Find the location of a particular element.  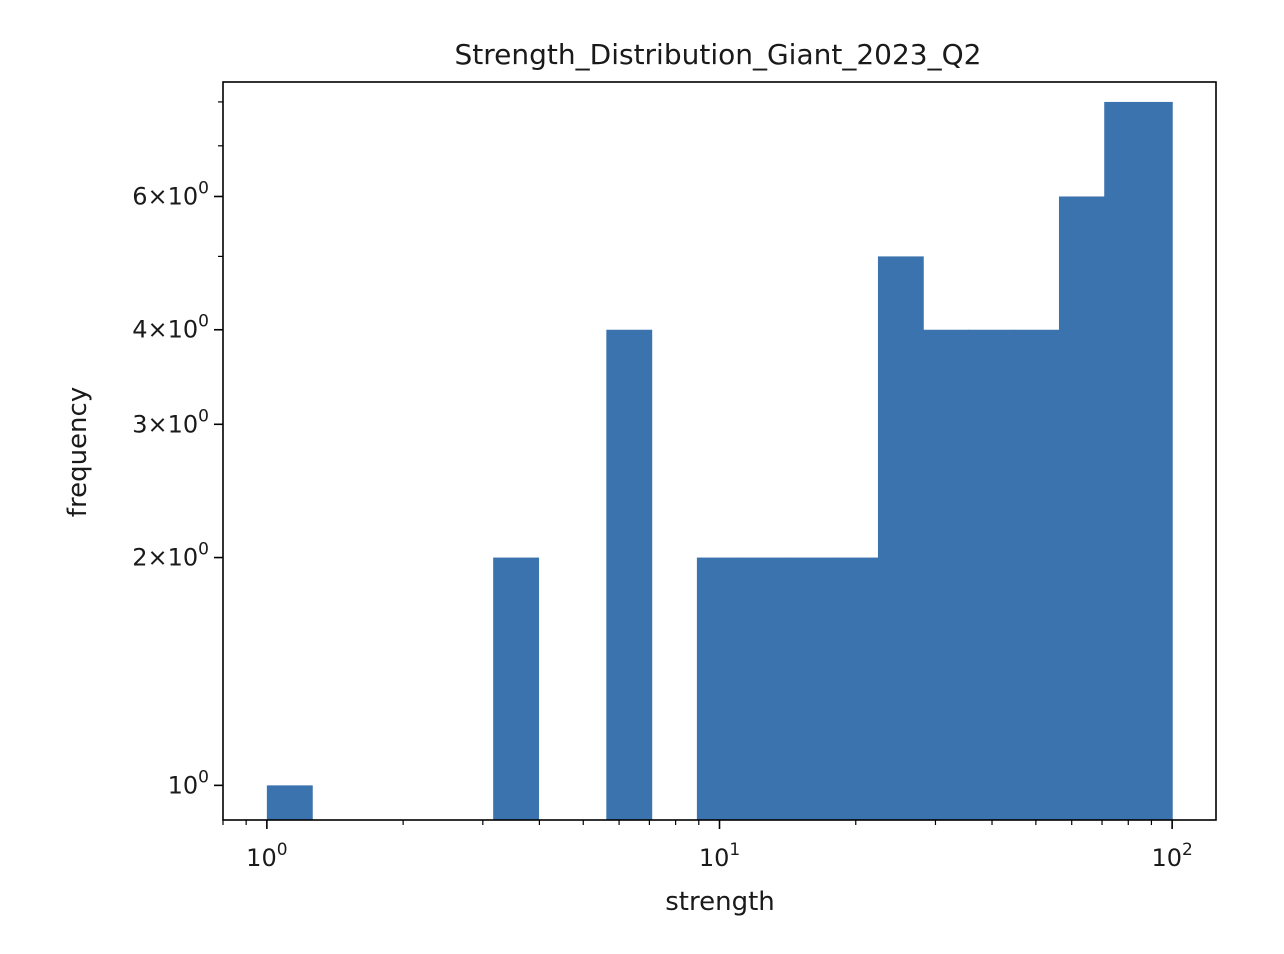

x-tick-label-1: 10¹ is located at coordinates (719, 856).